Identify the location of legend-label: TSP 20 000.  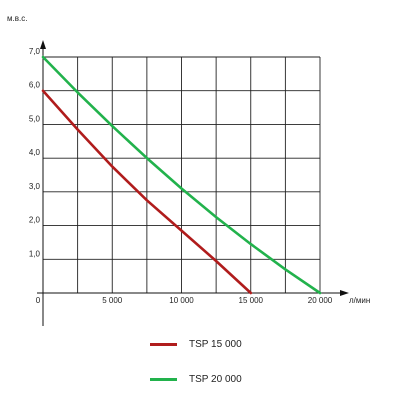
(215, 379).